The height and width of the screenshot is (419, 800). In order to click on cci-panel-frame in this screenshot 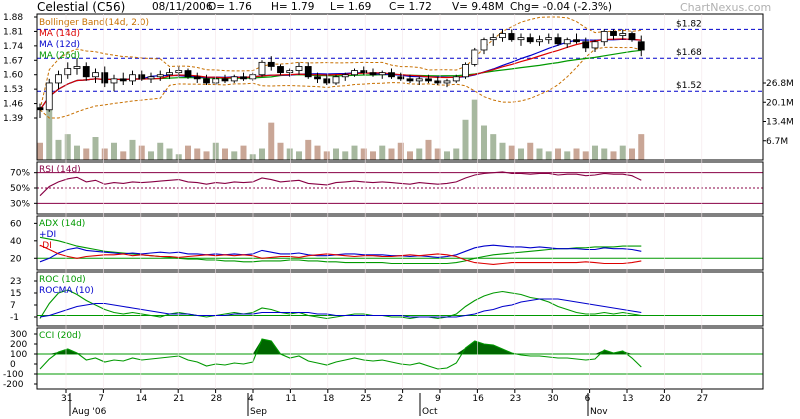, I will do `click(400, 358)`.